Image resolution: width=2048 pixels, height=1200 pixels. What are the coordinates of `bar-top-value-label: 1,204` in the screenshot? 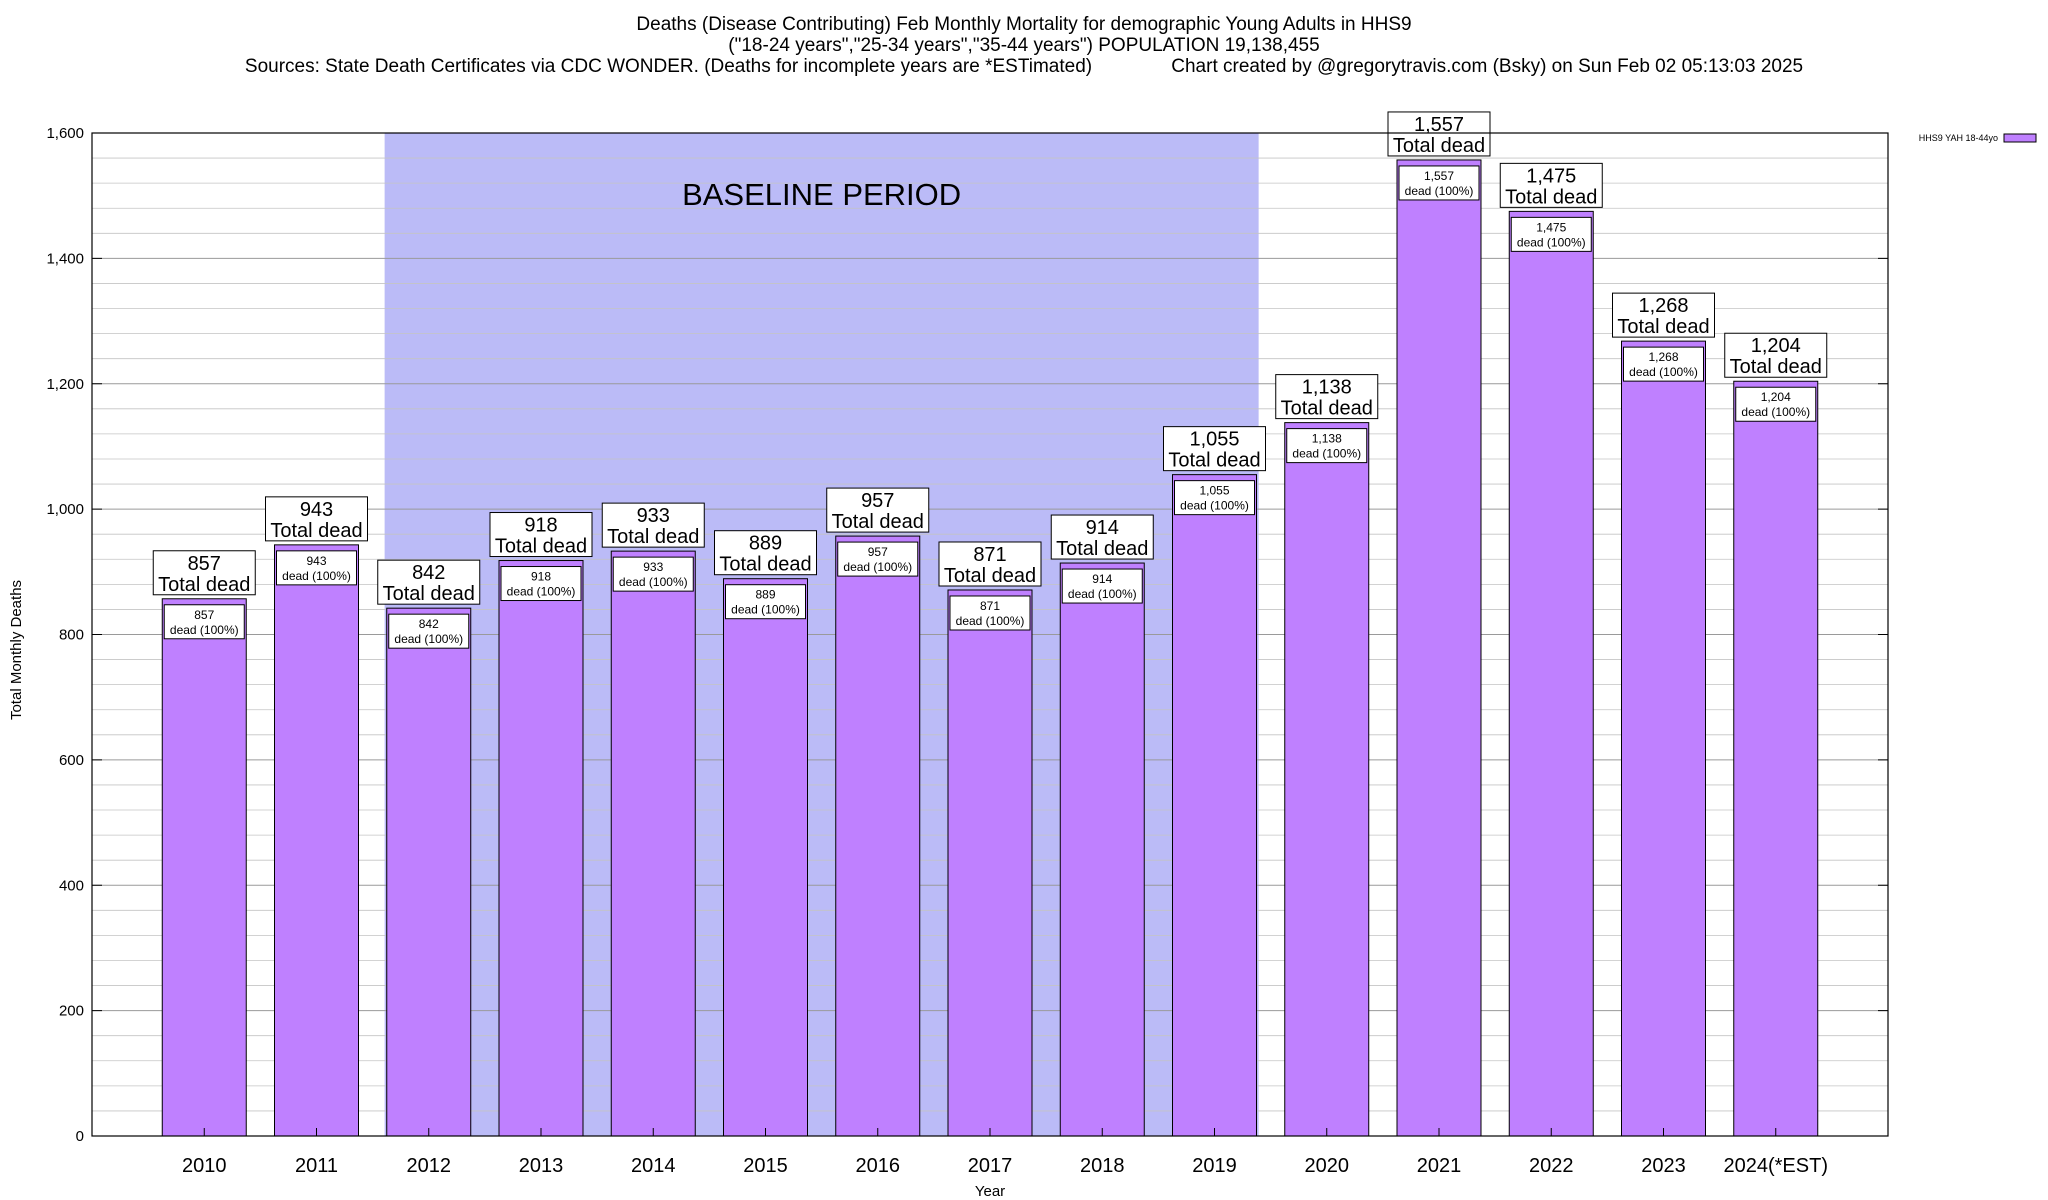 It's located at (1776, 346).